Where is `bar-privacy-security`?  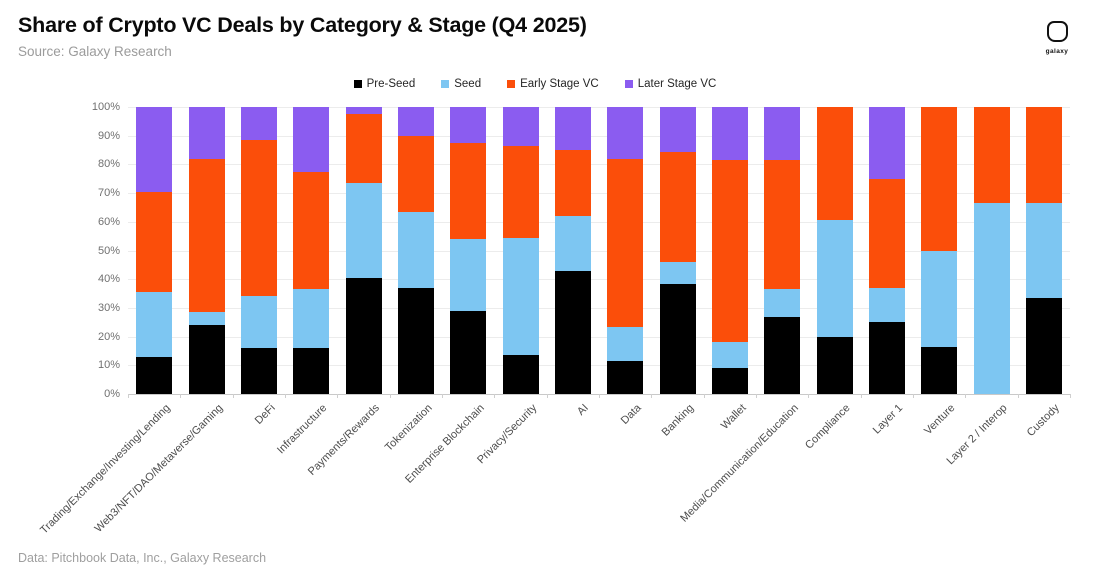 bar-privacy-security is located at coordinates (520, 250).